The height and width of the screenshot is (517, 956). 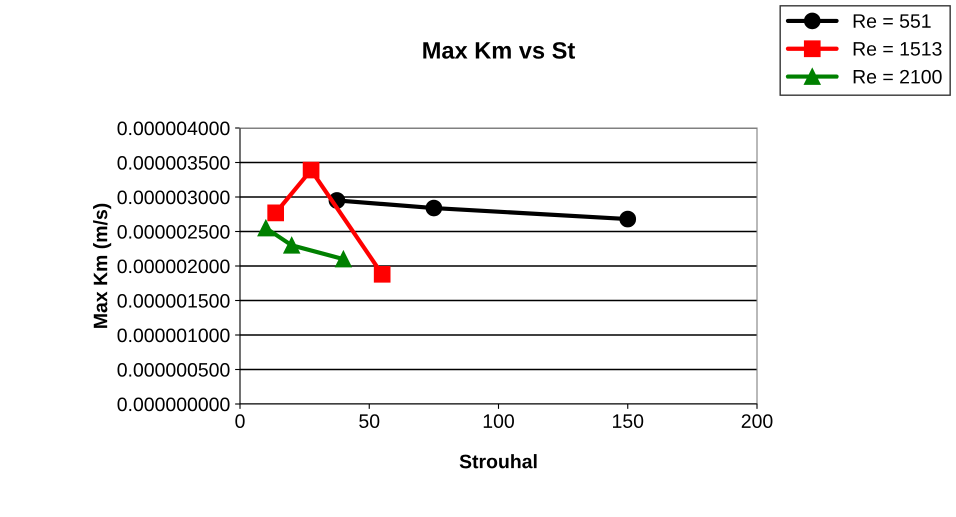 What do you see at coordinates (174, 369) in the screenshot?
I see `y-tick-label: 0.000000500` at bounding box center [174, 369].